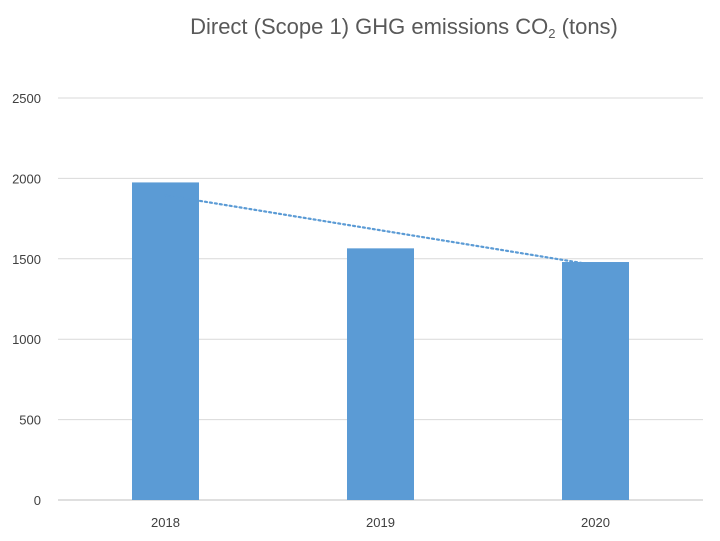 The image size is (720, 541). Describe the element at coordinates (30, 420) in the screenshot. I see `y-tick-label-500: 500` at that location.